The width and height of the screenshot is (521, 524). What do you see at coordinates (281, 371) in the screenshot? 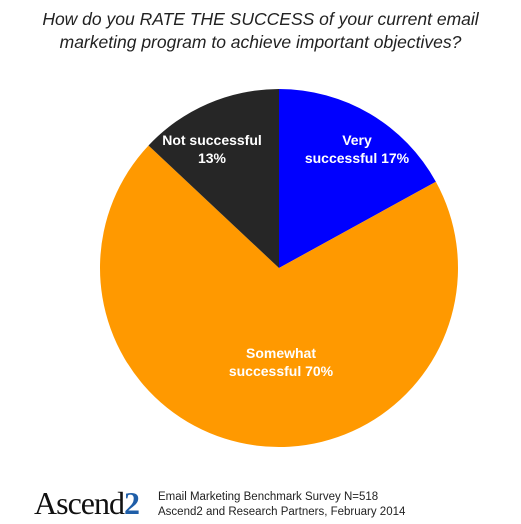
I see `pie-label-line: successful 70%` at bounding box center [281, 371].